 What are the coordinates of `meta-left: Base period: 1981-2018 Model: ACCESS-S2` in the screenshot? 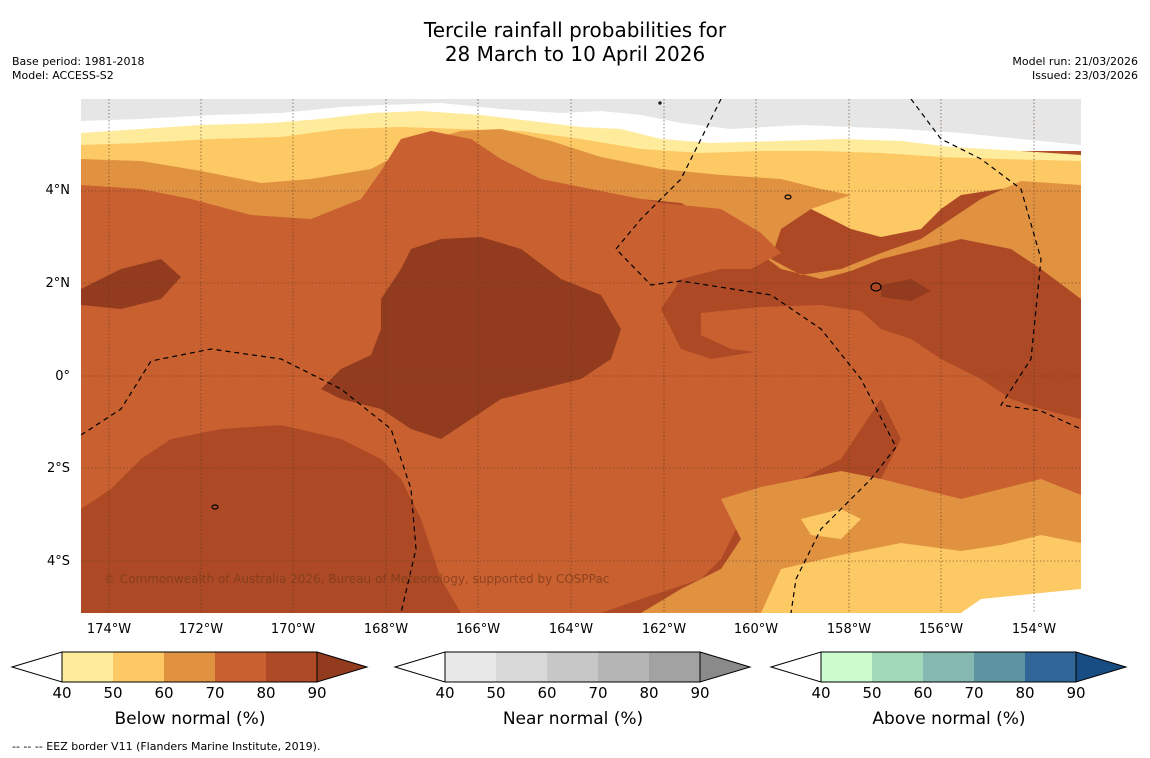 It's located at (78, 69).